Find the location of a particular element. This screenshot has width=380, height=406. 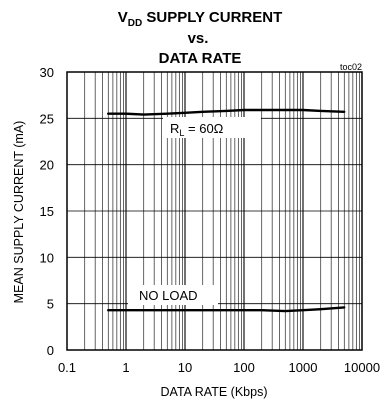

x-tick-label: 0.1 is located at coordinates (67, 367).